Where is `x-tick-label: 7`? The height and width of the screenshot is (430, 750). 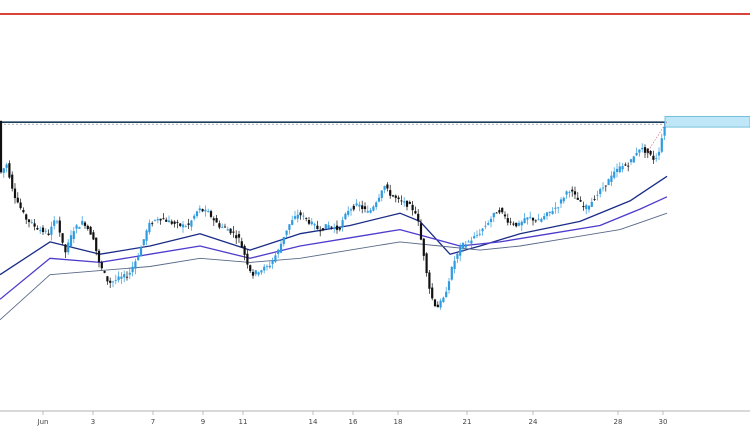 x-tick-label: 7 is located at coordinates (153, 422).